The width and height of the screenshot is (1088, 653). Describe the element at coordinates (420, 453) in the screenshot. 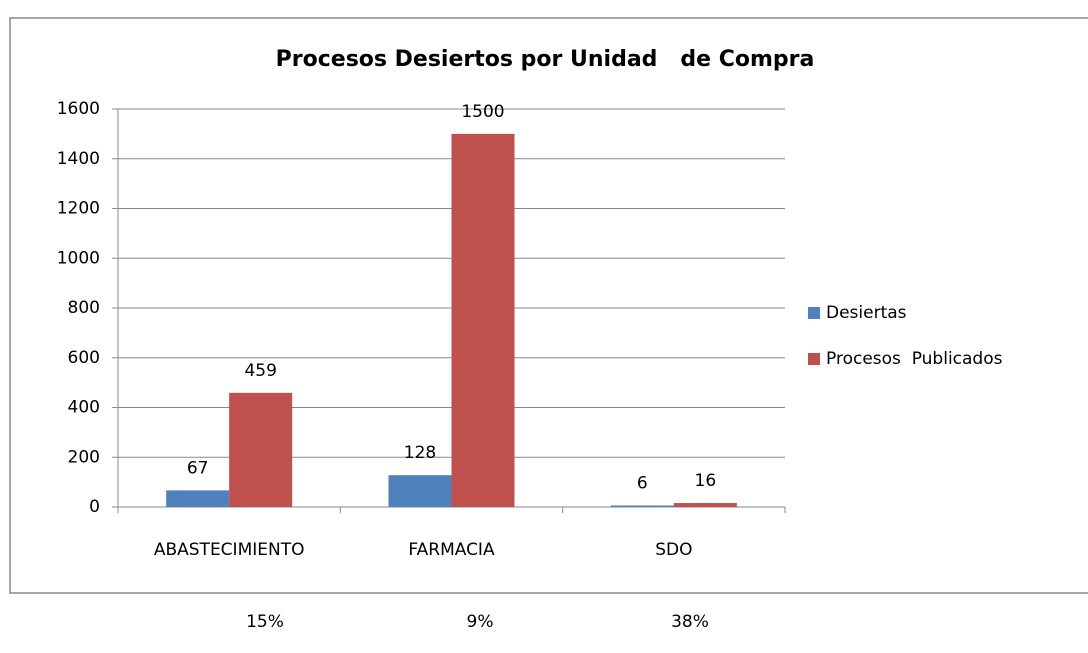

I see `data-label: 128` at that location.